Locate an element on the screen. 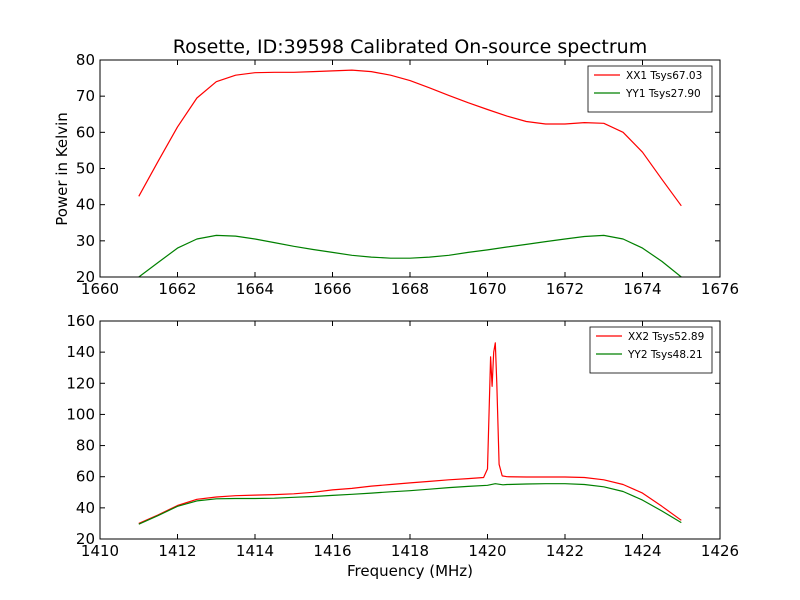 This screenshot has width=800, height=600. top-y-tick-label: 70 is located at coordinates (85, 96).